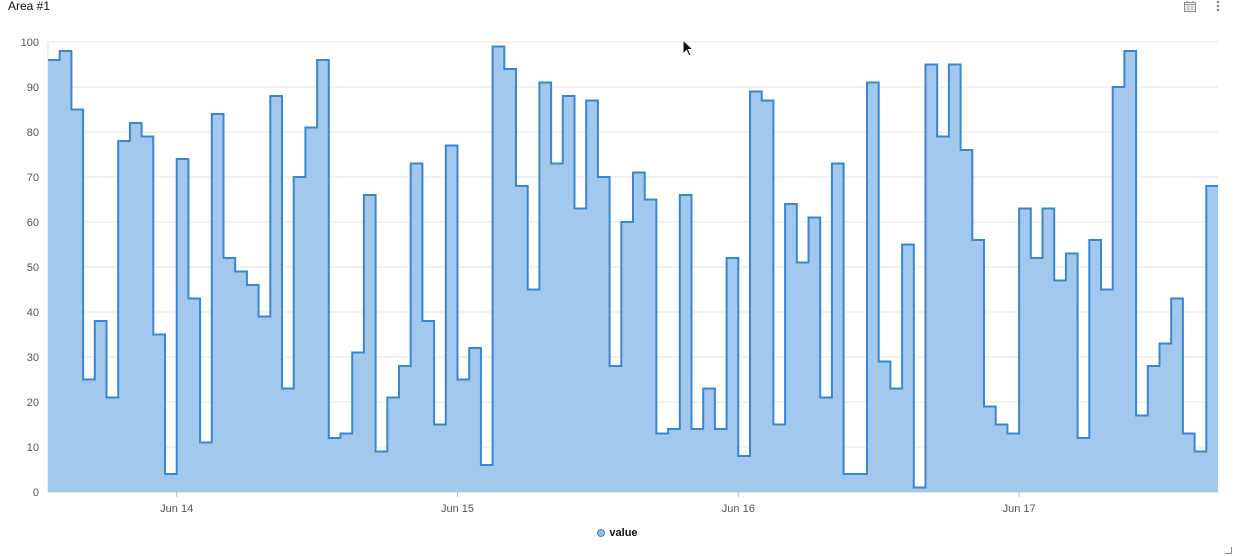  I want to click on legend-label: value, so click(623, 533).